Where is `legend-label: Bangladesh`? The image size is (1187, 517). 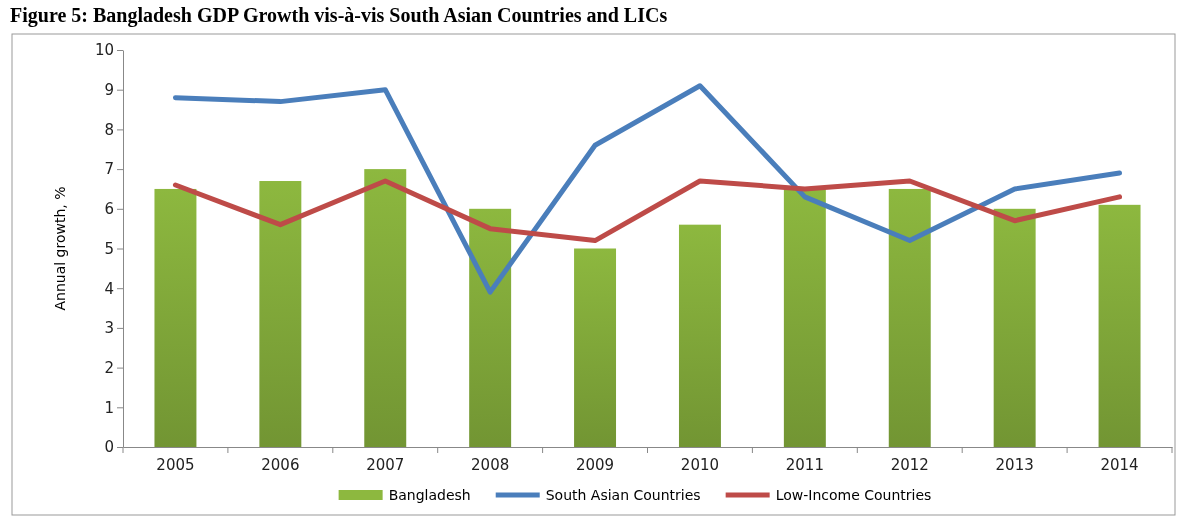
legend-label: Bangladesh is located at coordinates (429, 495).